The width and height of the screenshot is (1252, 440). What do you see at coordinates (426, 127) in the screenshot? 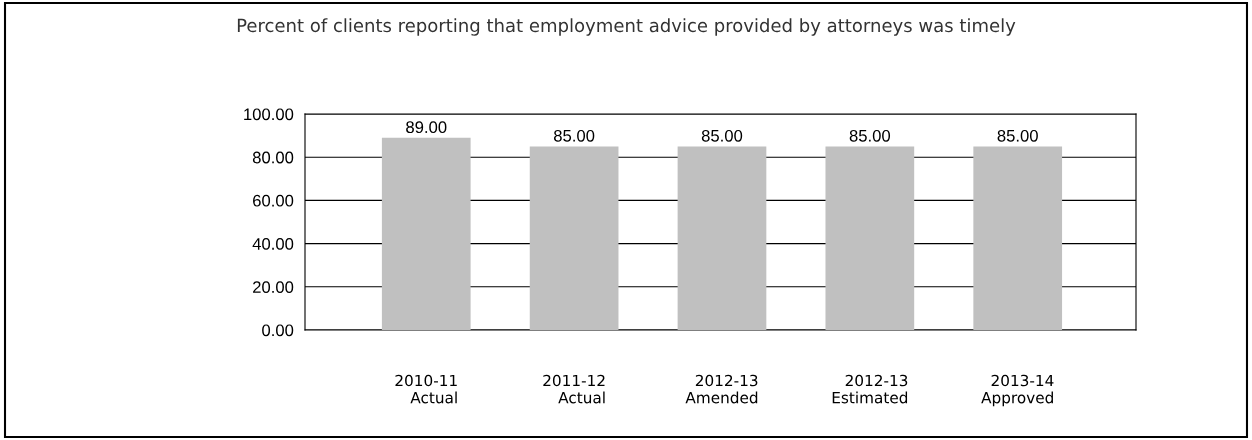
I see `data-label: 89.00` at bounding box center [426, 127].